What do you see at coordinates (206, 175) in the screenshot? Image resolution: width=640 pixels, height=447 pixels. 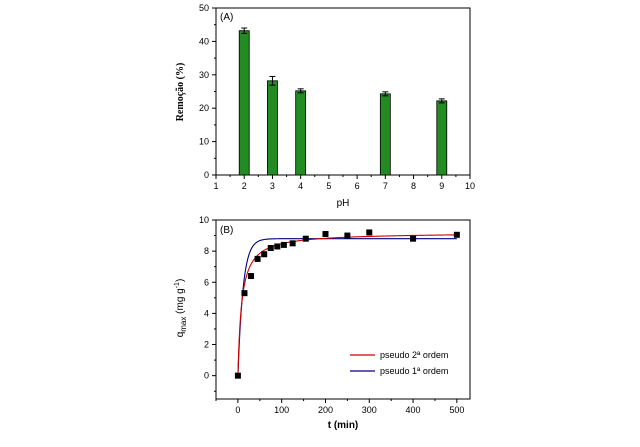 I see `y-tick-label-a: 0` at bounding box center [206, 175].